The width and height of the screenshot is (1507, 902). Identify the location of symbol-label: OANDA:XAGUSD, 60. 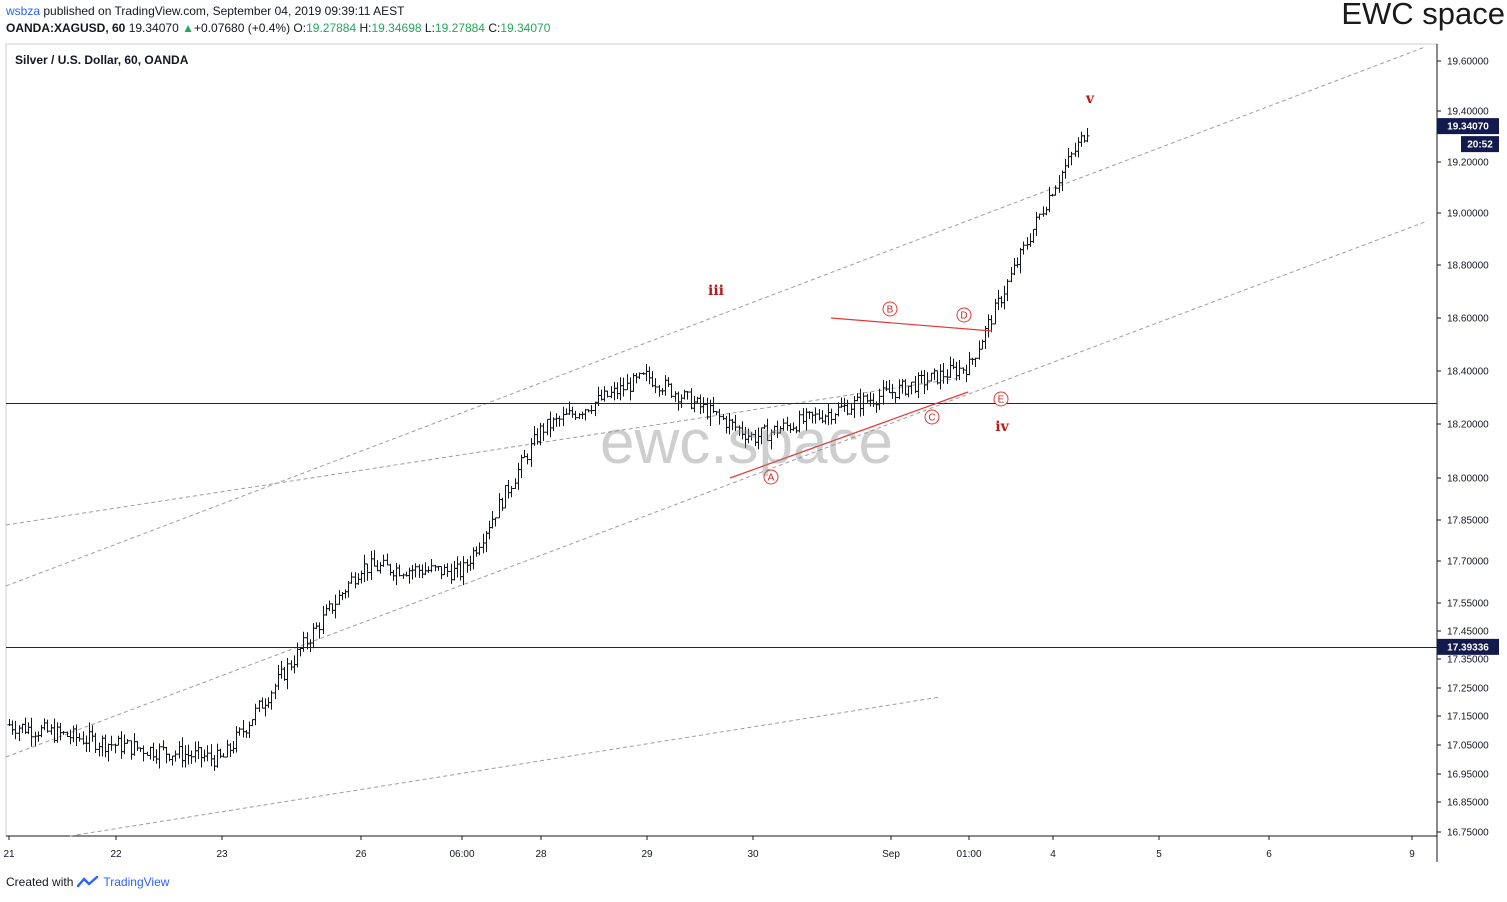
(66, 28).